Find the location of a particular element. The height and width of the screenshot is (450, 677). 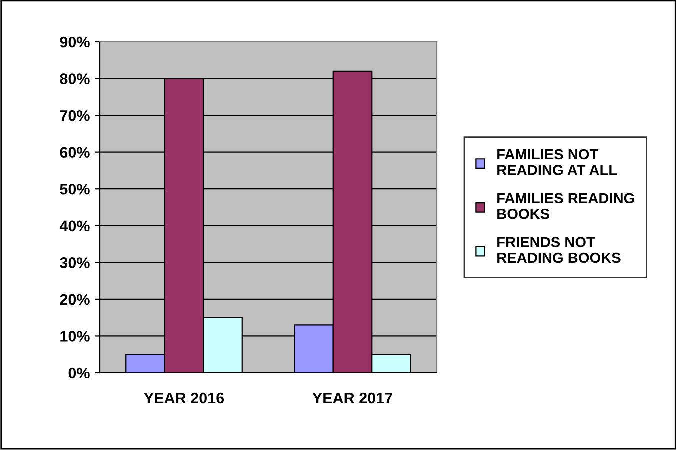

legend-label: FAMILIES NOT READING AT ALL is located at coordinates (558, 162).